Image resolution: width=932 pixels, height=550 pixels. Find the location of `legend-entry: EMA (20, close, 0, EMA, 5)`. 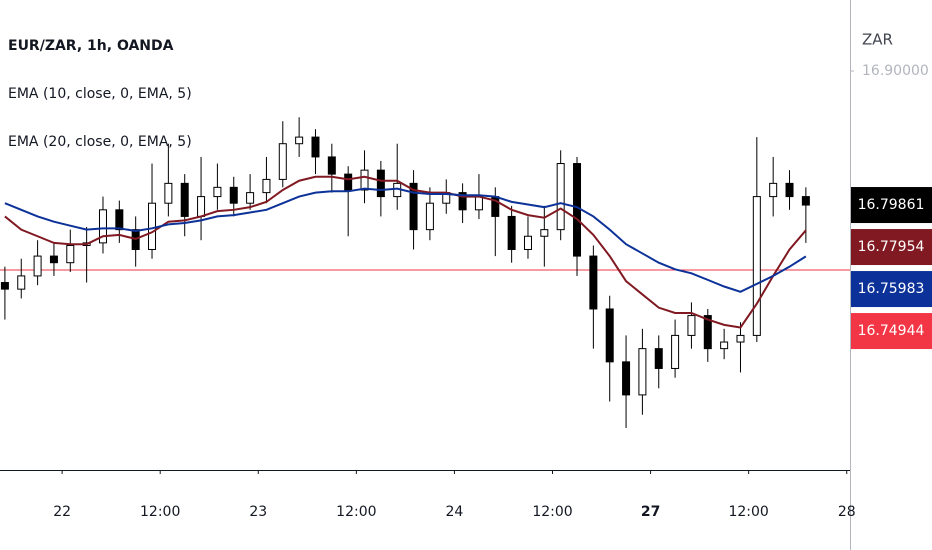

legend-entry: EMA (20, close, 0, EMA, 5) is located at coordinates (100, 142).